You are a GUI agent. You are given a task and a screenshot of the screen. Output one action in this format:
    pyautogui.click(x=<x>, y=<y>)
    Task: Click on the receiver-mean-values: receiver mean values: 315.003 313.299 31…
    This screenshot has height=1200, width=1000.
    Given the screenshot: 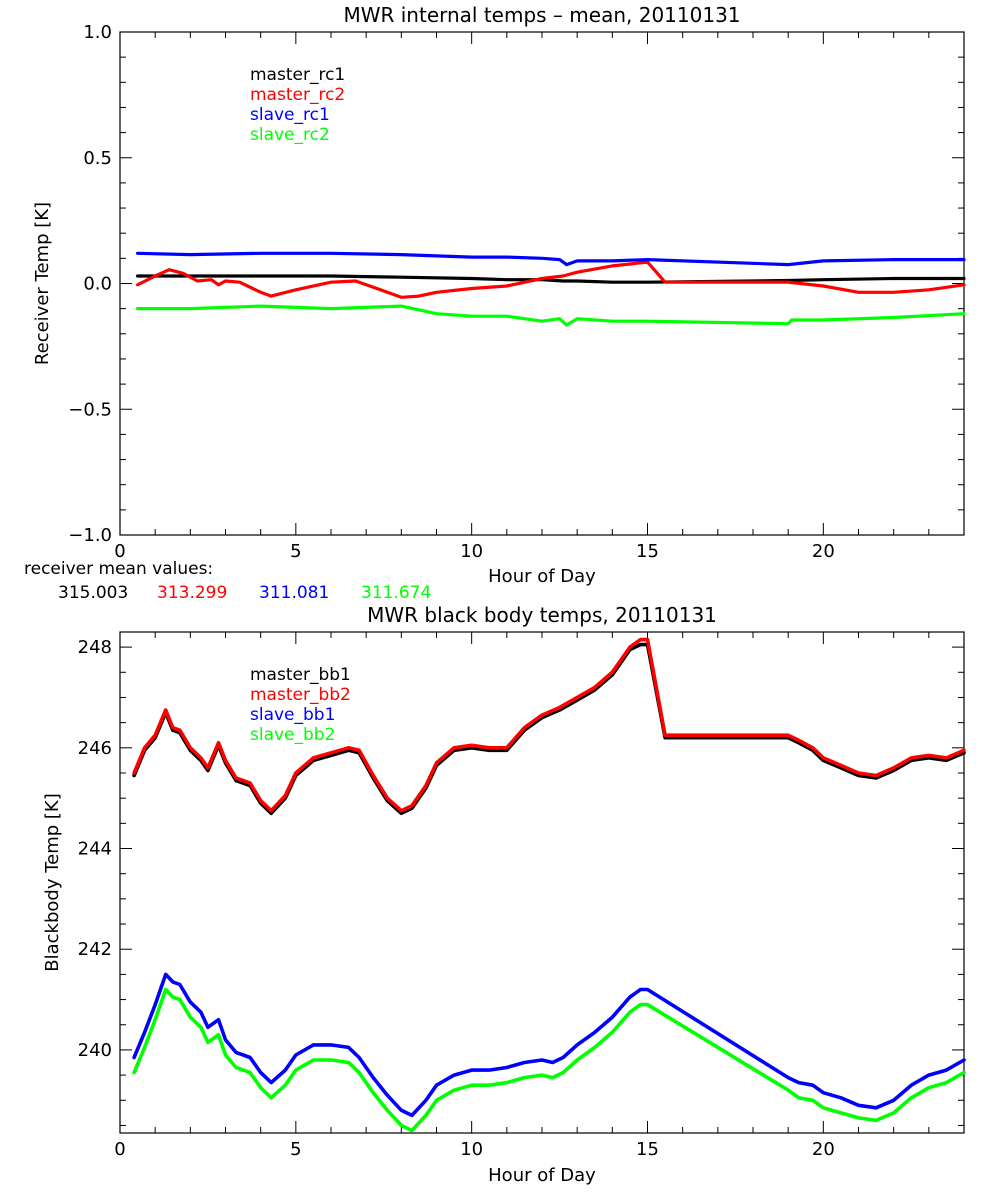 What is the action you would take?
    pyautogui.click(x=227, y=581)
    